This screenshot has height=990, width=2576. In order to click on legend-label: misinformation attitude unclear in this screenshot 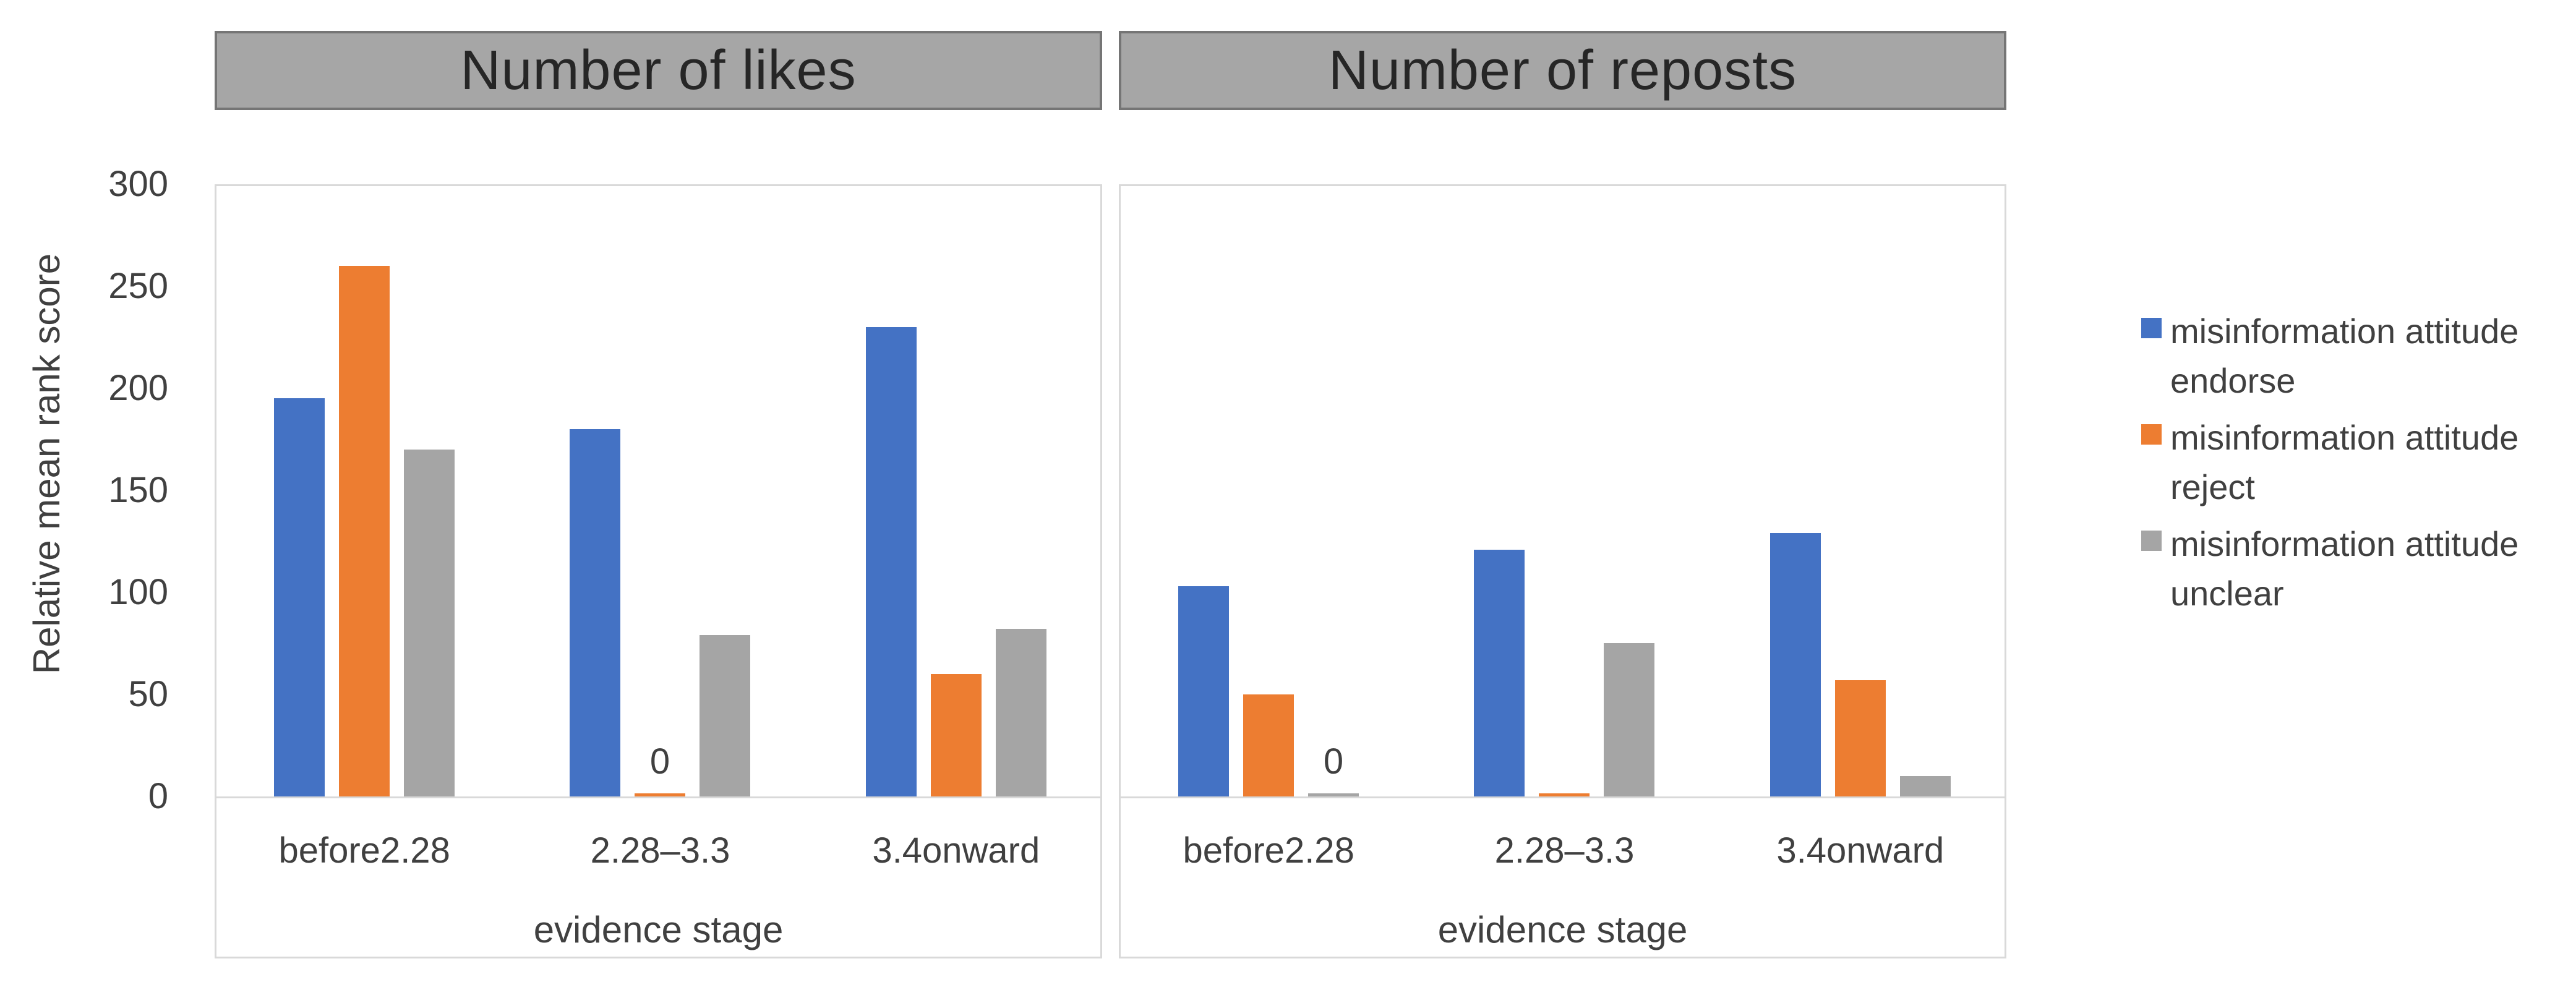, I will do `click(2344, 568)`.